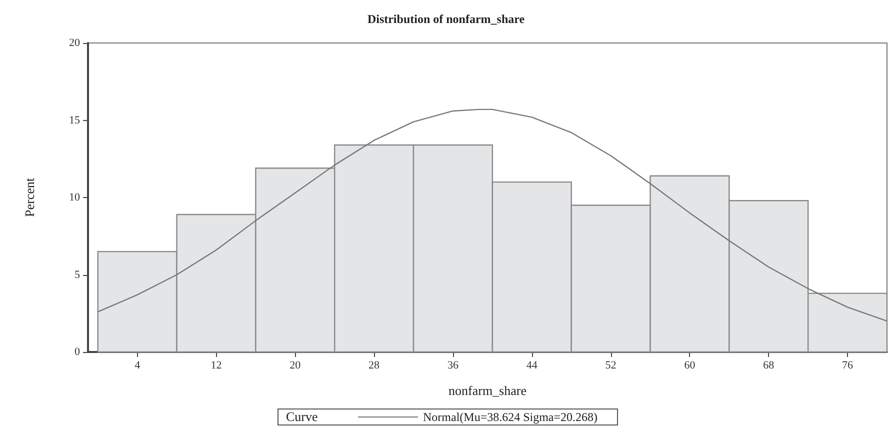 The width and height of the screenshot is (892, 427). What do you see at coordinates (510, 417) in the screenshot?
I see `legend-label: Normal(Mu=38.624 Sigma=20.268)` at bounding box center [510, 417].